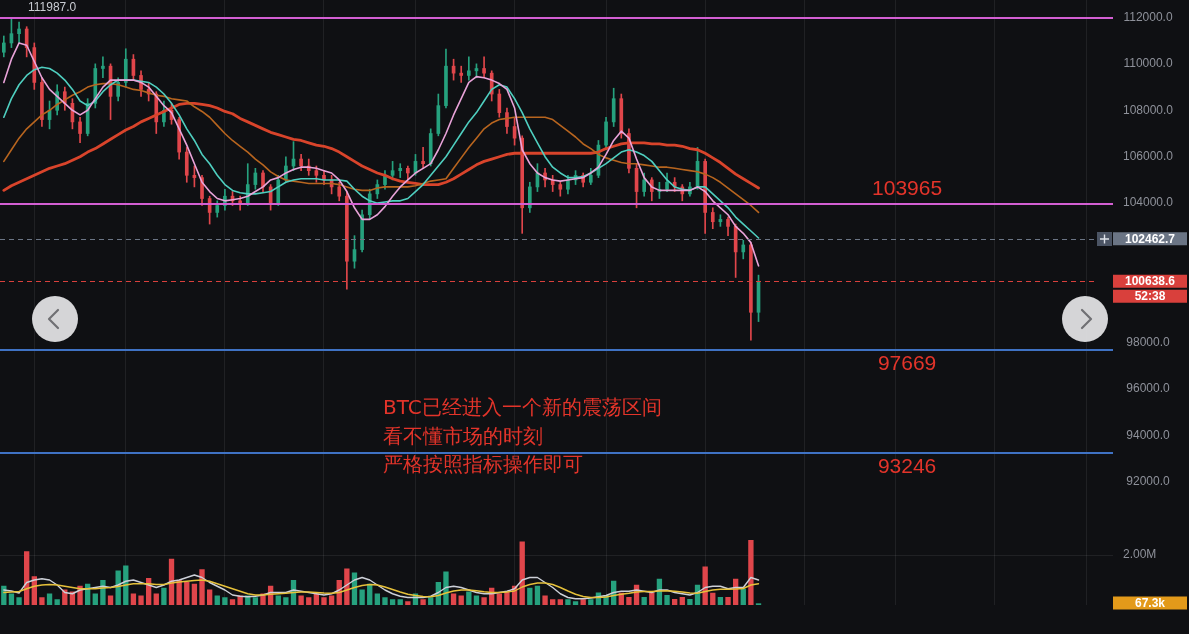 This screenshot has height=634, width=1189. Describe the element at coordinates (1148, 388) in the screenshot. I see `y-tick-label: 96000.0` at that location.